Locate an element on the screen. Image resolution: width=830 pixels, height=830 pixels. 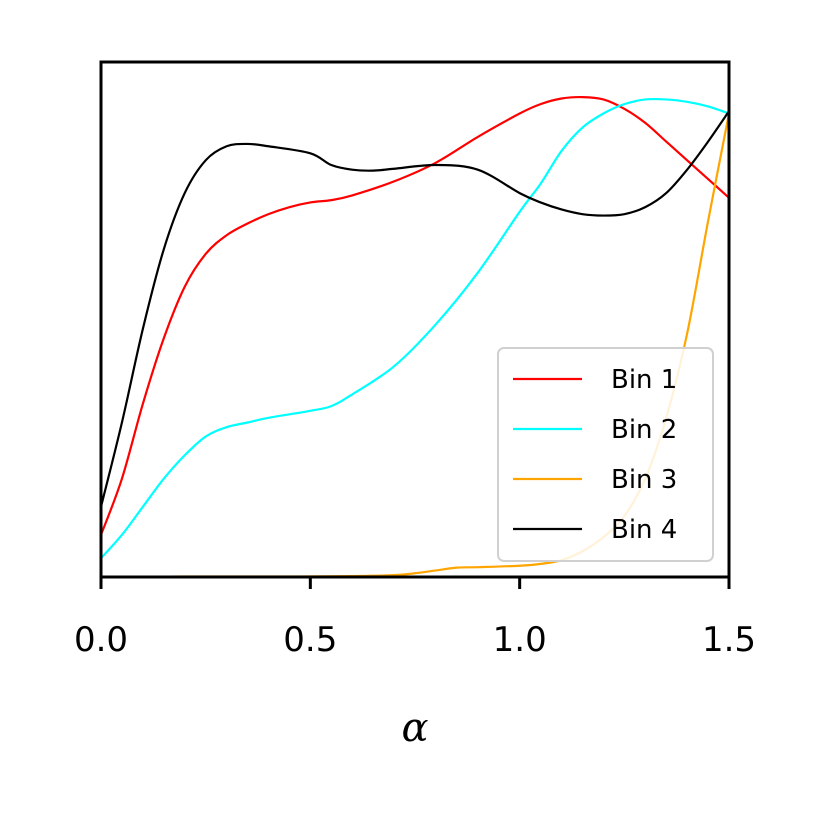
legend: Bin 1 Bin 2 Bin 3 Bin 4 is located at coordinates (605, 454).